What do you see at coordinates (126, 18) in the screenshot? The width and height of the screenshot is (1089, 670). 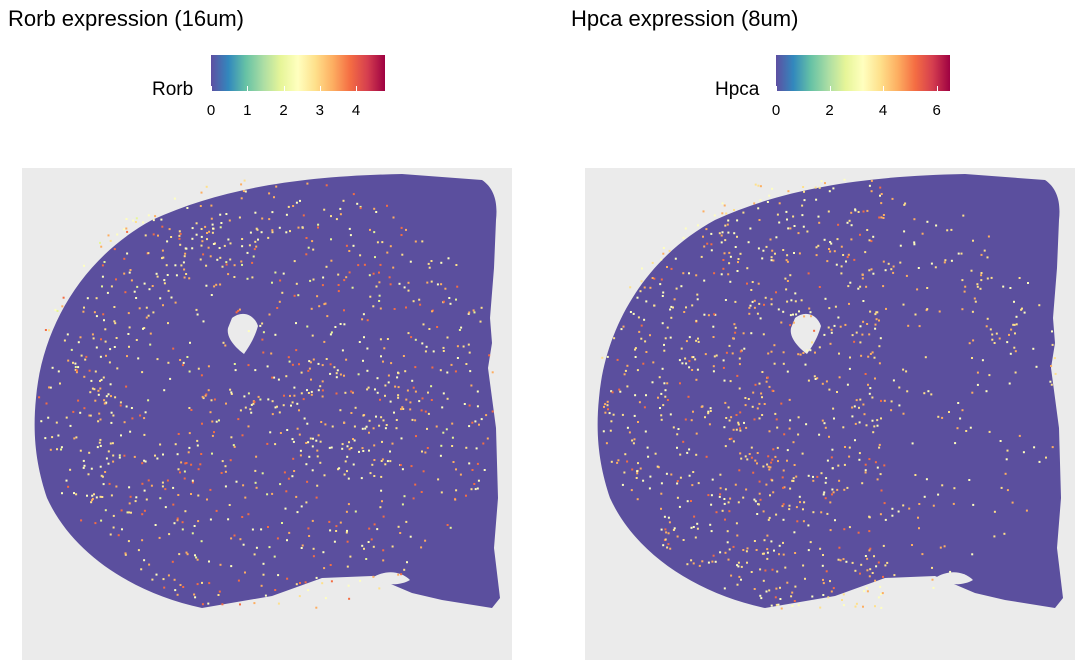 I see `rorb-title: Rorb expression (16um)` at bounding box center [126, 18].